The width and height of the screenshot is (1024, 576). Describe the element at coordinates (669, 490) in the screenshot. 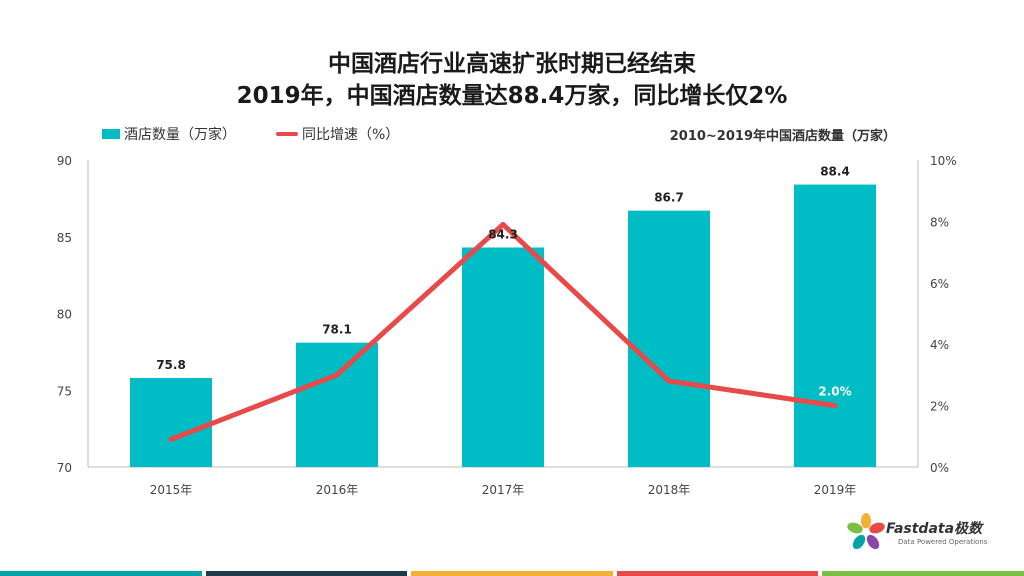

I see `x-tick-label: 2018年` at that location.